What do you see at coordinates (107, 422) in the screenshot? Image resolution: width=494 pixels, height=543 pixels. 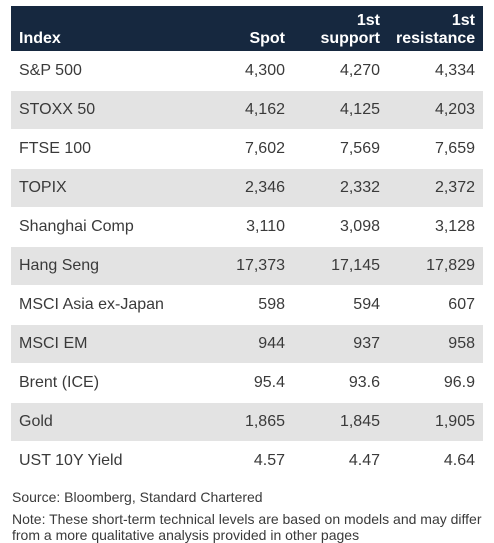 I see `index-name: Gold` at bounding box center [107, 422].